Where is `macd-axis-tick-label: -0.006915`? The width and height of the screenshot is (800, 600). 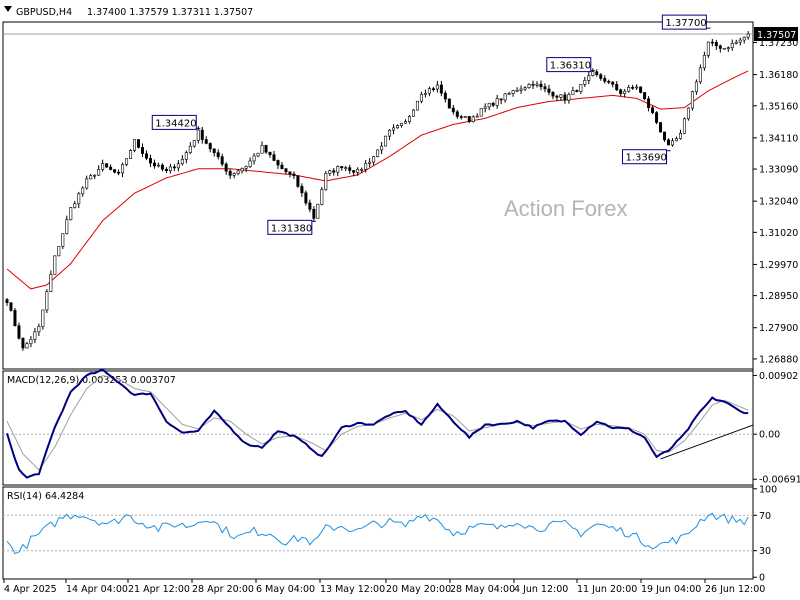
macd-axis-tick-label: -0.006915 is located at coordinates (779, 480).